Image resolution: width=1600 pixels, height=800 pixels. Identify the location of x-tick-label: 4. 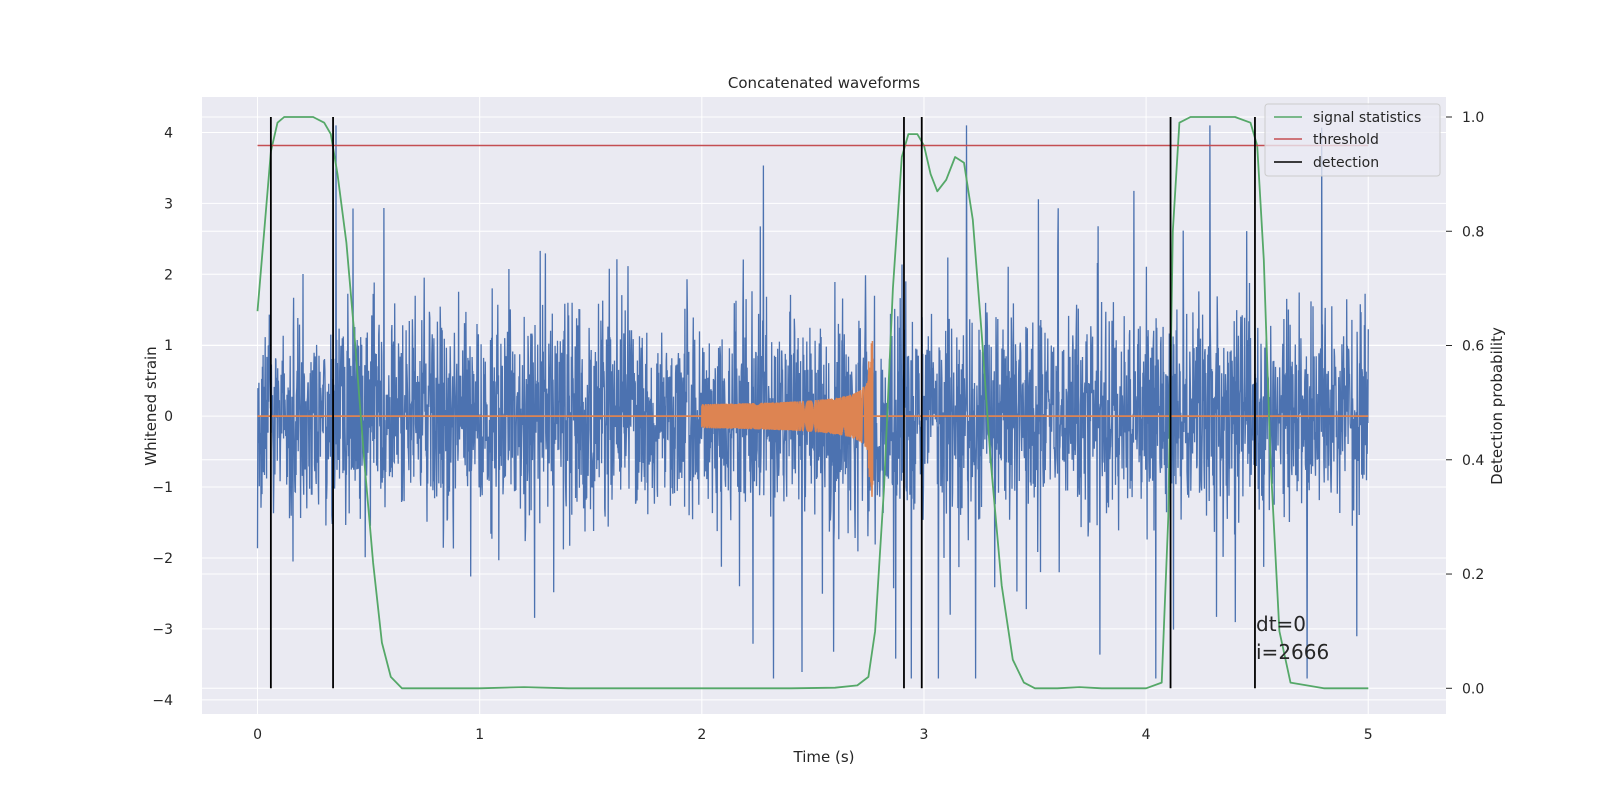
(1146, 735).